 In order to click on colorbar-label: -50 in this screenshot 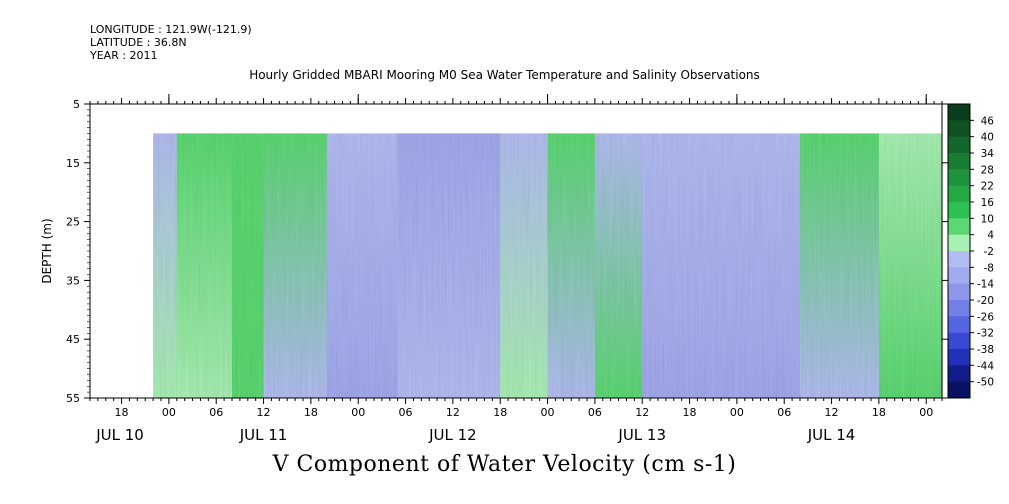, I will do `click(985, 383)`.